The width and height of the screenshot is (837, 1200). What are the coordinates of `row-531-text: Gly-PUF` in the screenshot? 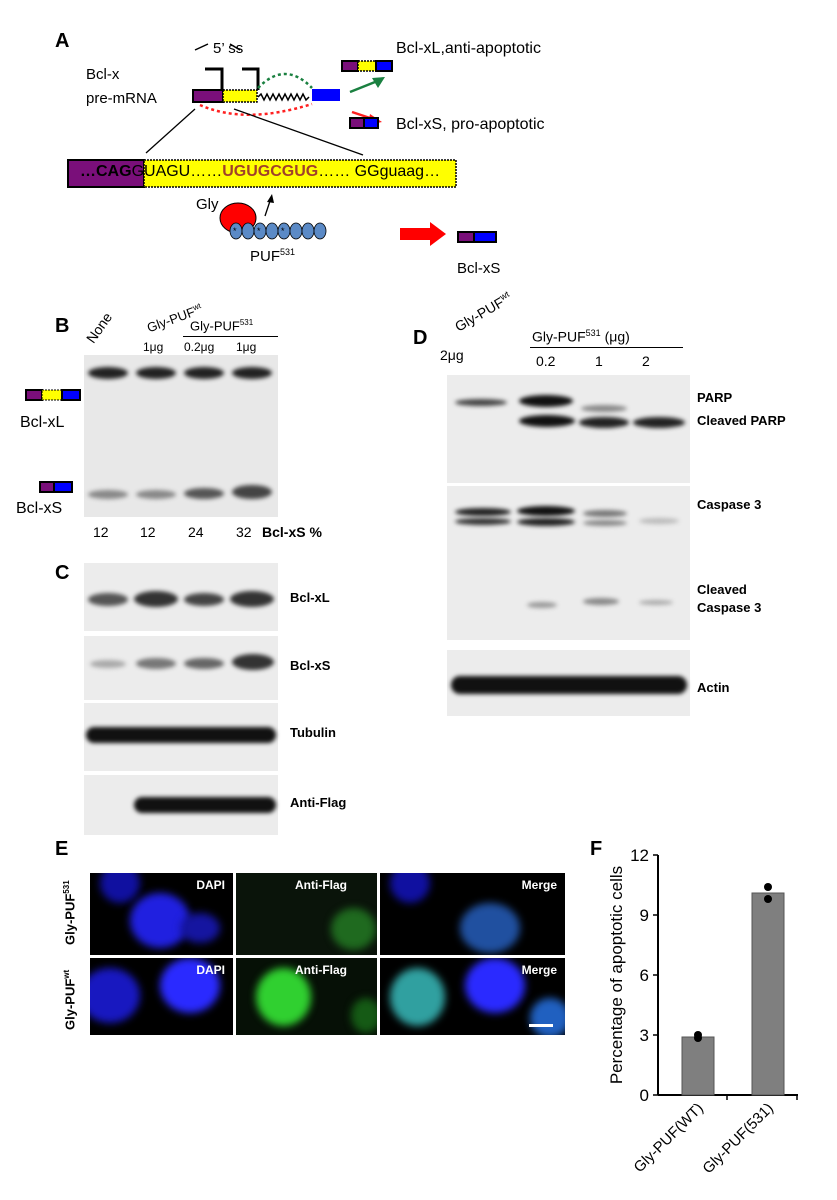 It's located at (70, 919).